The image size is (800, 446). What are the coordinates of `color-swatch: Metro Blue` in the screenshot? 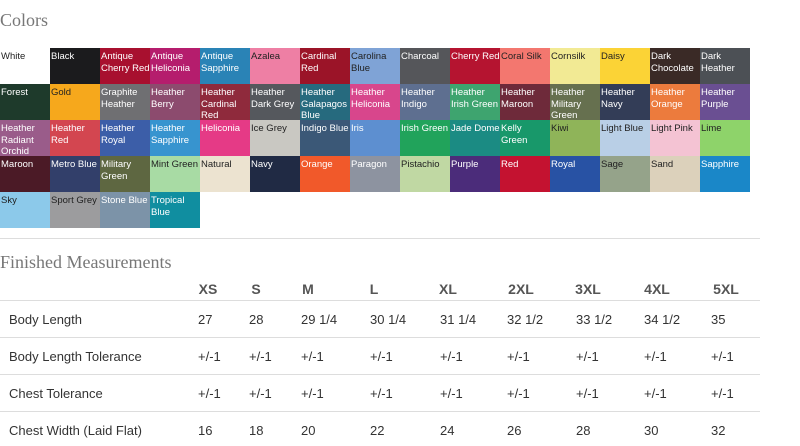 It's located at (75, 174).